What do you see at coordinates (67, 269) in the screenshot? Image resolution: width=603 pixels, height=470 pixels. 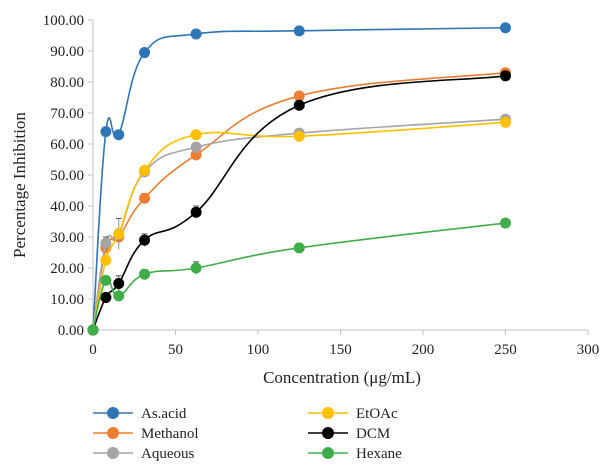 I see `y-tick-label: 20.00` at bounding box center [67, 269].